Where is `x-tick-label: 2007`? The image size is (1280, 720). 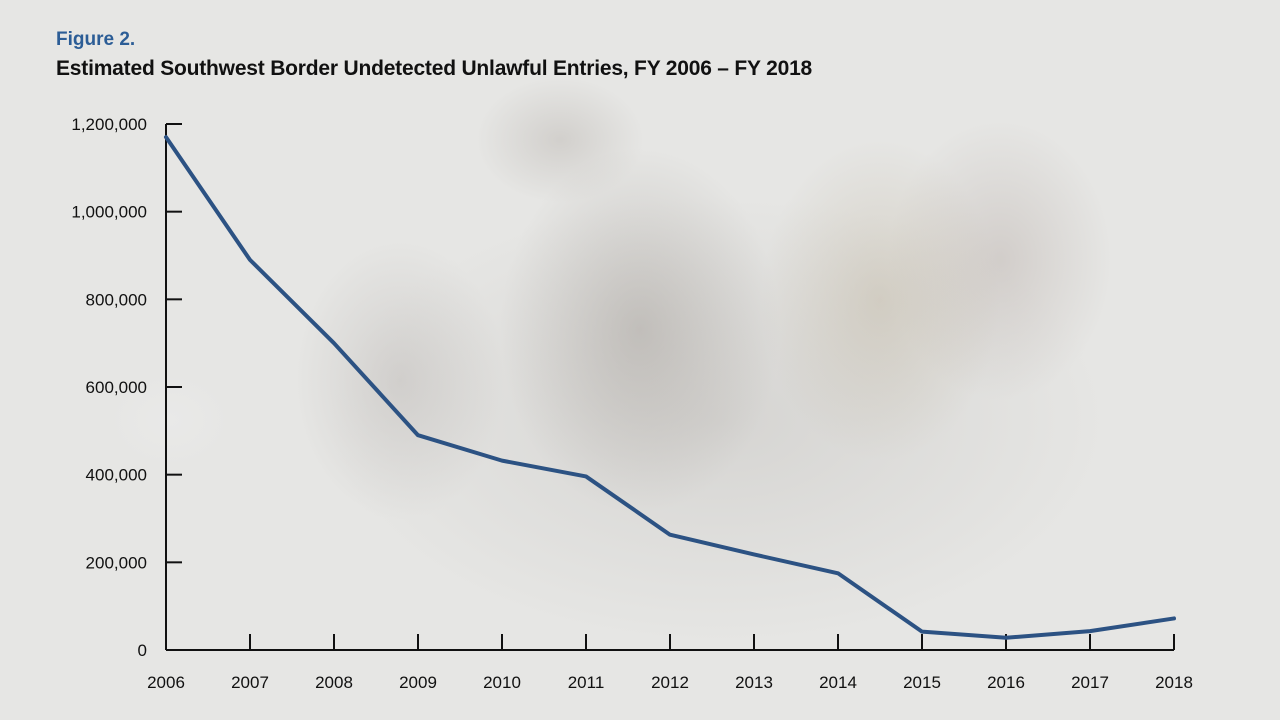
x-tick-label: 2007 is located at coordinates (250, 682).